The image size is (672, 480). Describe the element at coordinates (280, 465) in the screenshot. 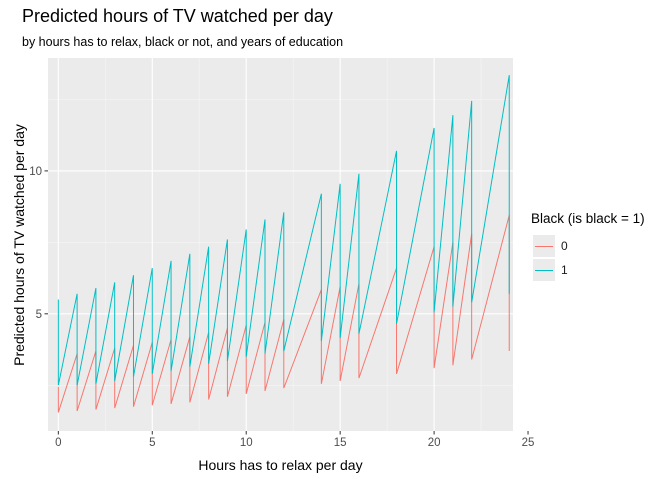

I see `x-axis-label: Hours has to relax per day` at that location.